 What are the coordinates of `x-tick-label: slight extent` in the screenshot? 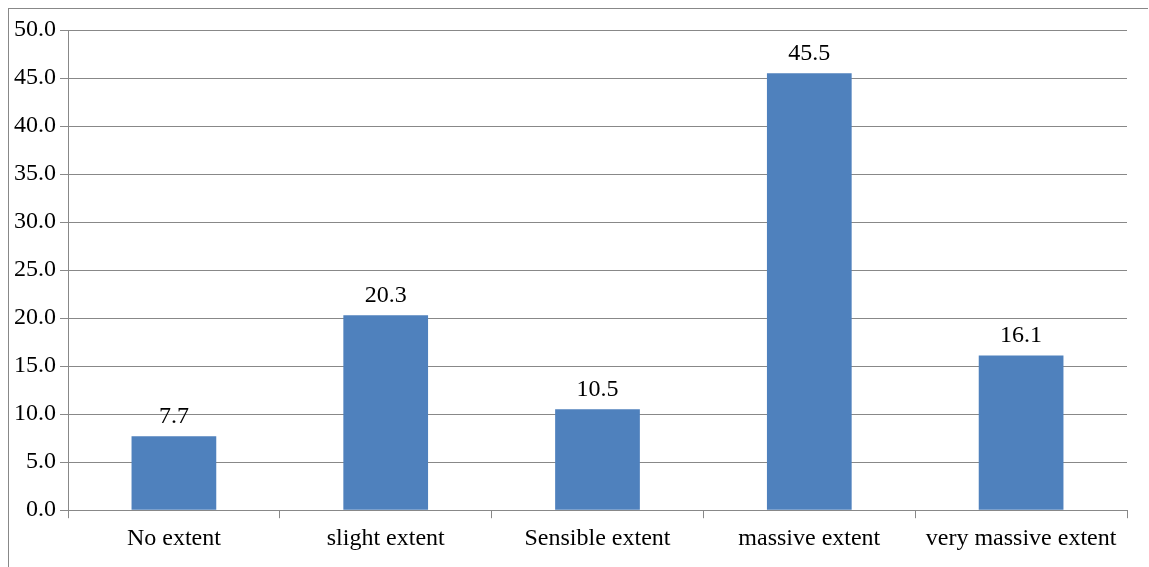 It's located at (386, 536).